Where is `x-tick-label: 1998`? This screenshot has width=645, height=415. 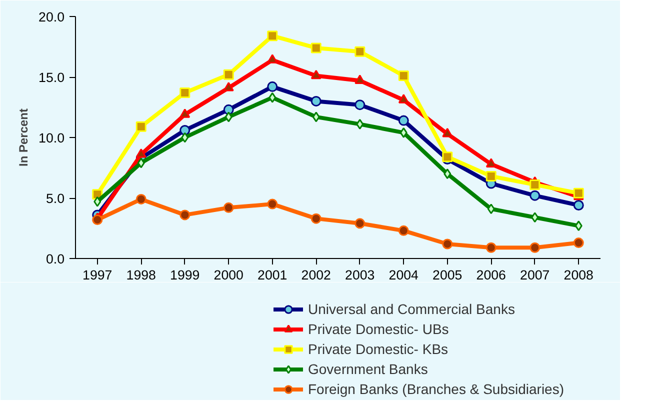
x-tick-label: 1998 is located at coordinates (141, 275).